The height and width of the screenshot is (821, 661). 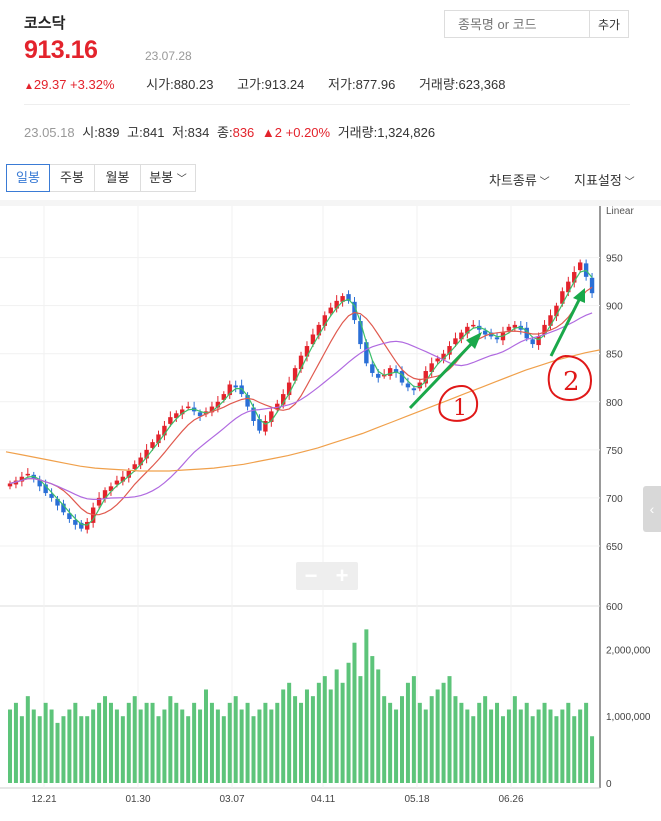 I want to click on y-tick-label: 850, so click(x=614, y=355).